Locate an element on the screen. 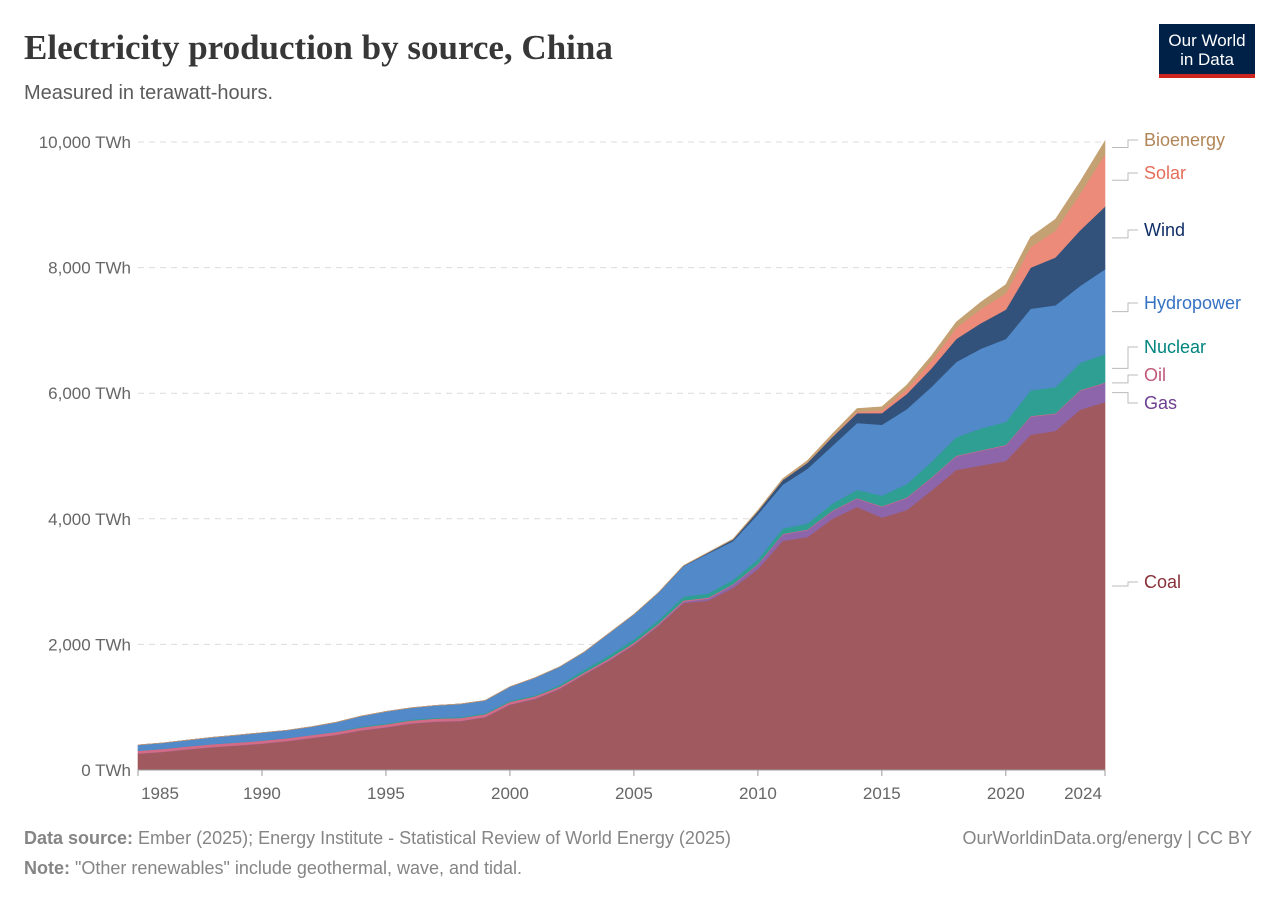 This screenshot has height=904, width=1280. y-tick-label: 0 TWh is located at coordinates (106, 770).